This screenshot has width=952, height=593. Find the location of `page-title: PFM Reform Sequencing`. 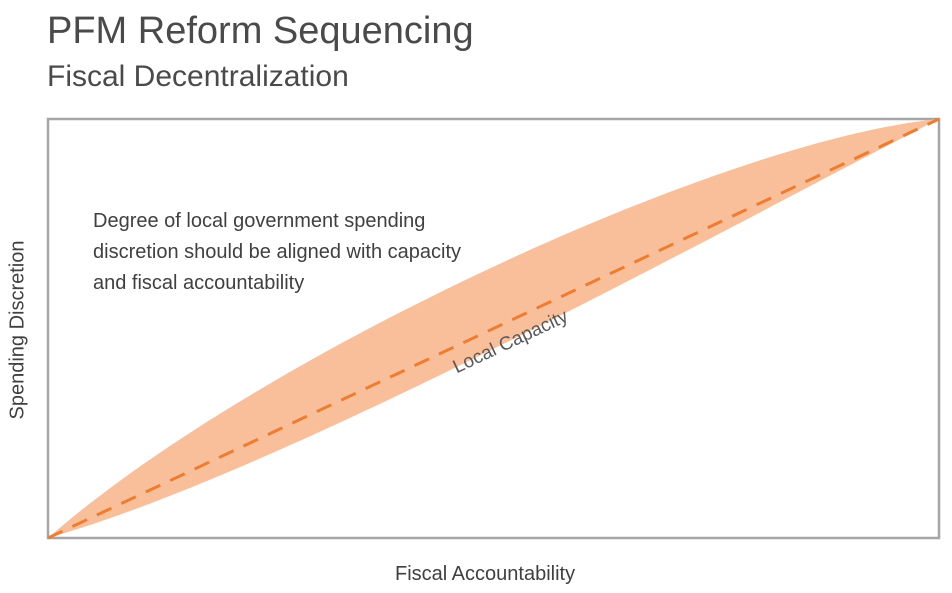

page-title: PFM Reform Sequencing is located at coordinates (260, 31).